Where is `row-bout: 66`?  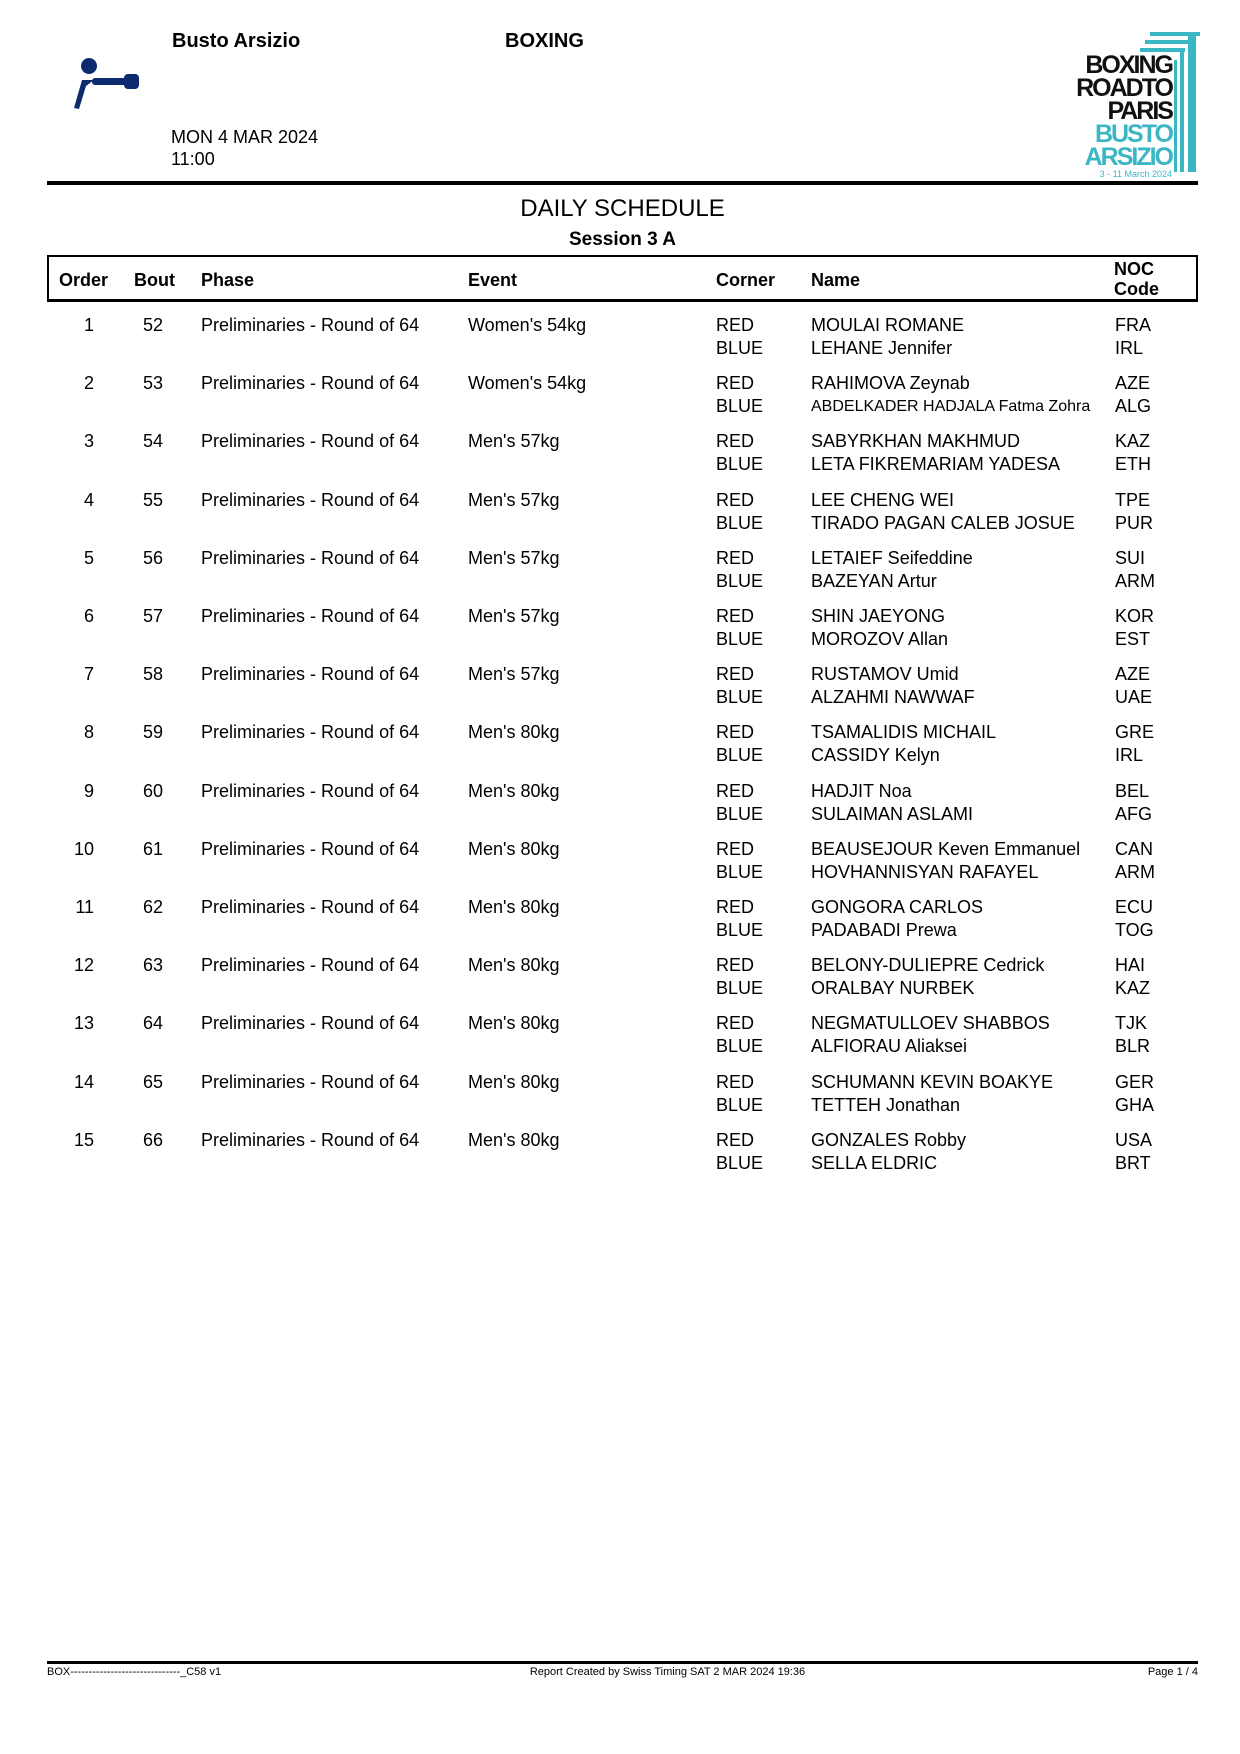
row-bout: 66 is located at coordinates (153, 1140).